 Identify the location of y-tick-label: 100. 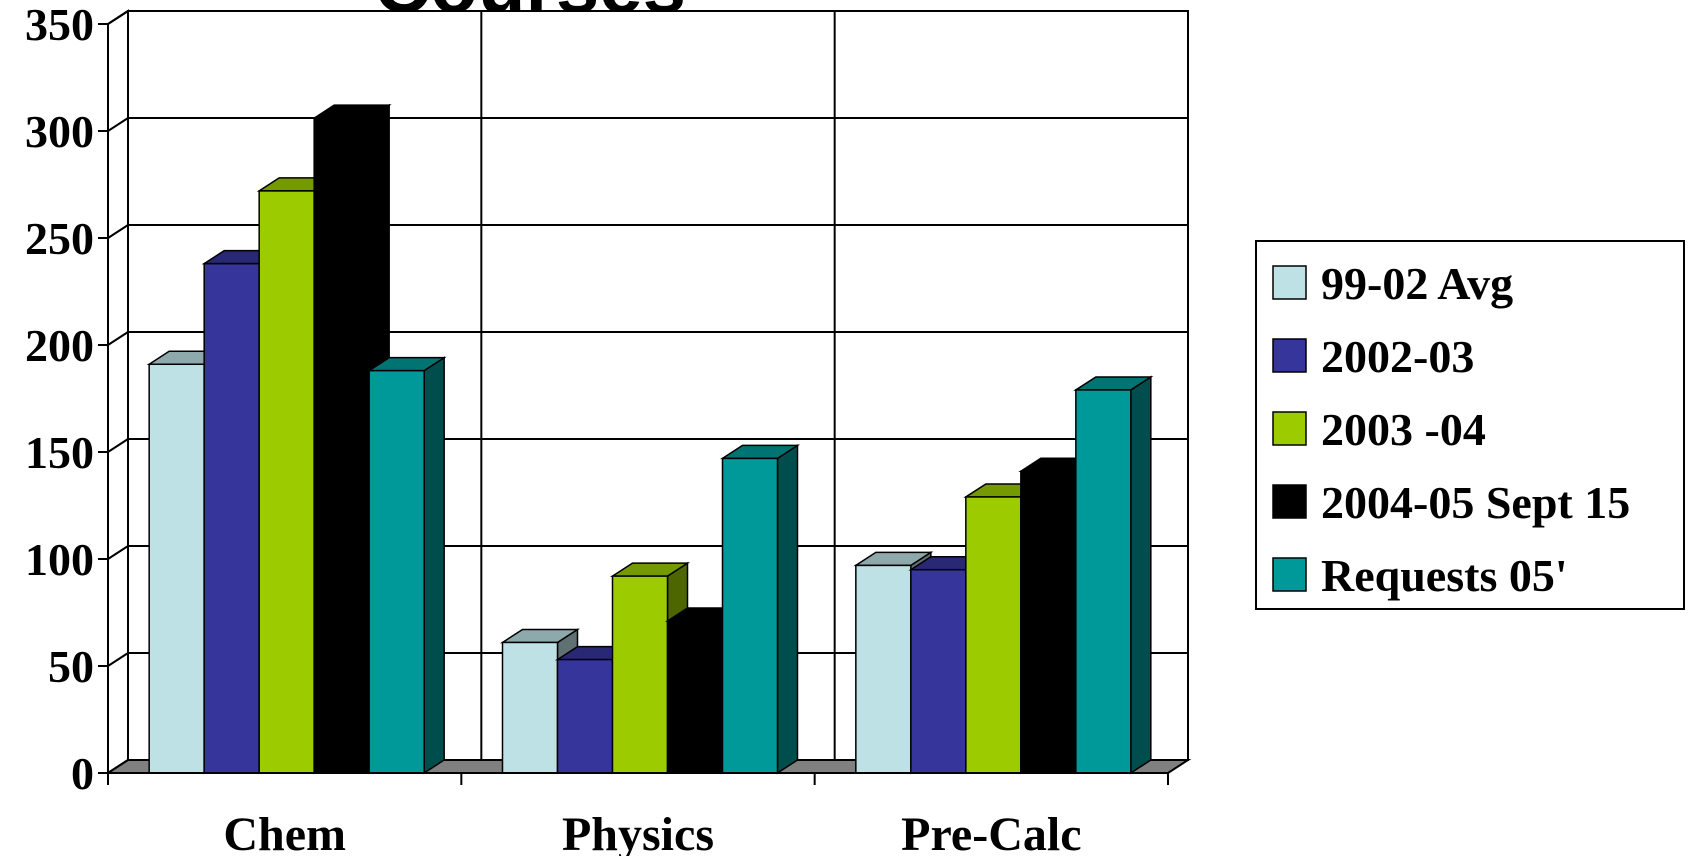
(59, 559).